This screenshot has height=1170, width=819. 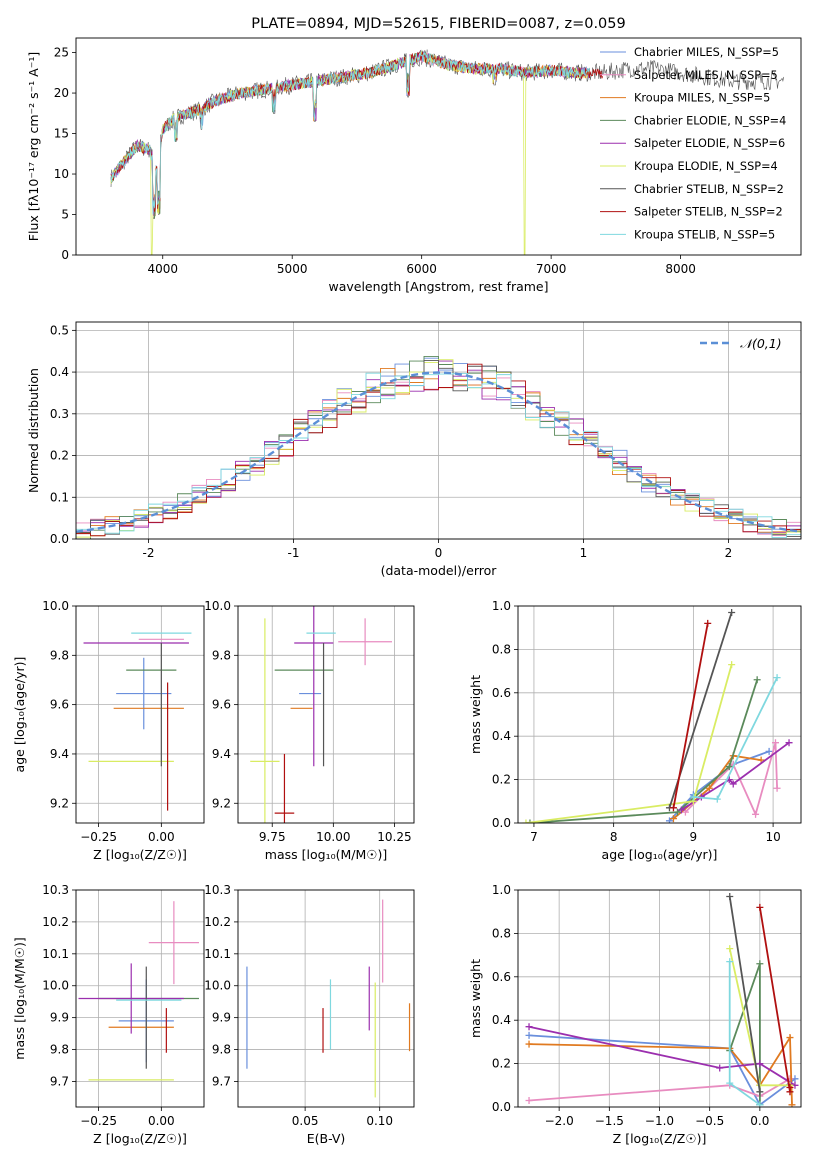 I want to click on plot-area-mass_vs_EBV, so click(x=328, y=998).